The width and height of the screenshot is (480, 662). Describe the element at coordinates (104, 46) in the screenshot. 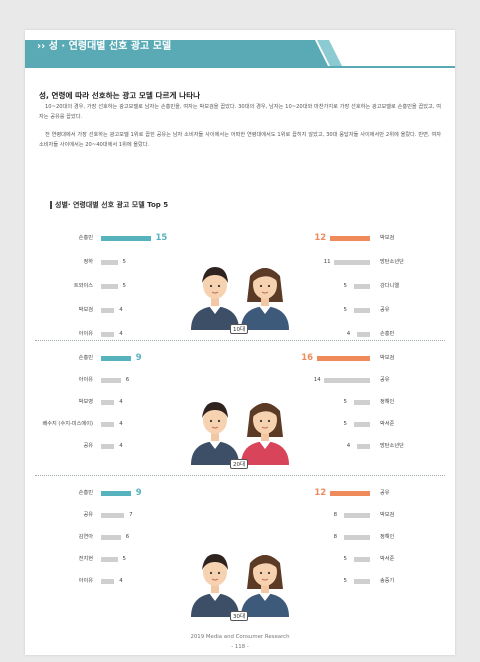

I see `section-title: ›› 성 · 연령대별 선호 광고 모델` at that location.